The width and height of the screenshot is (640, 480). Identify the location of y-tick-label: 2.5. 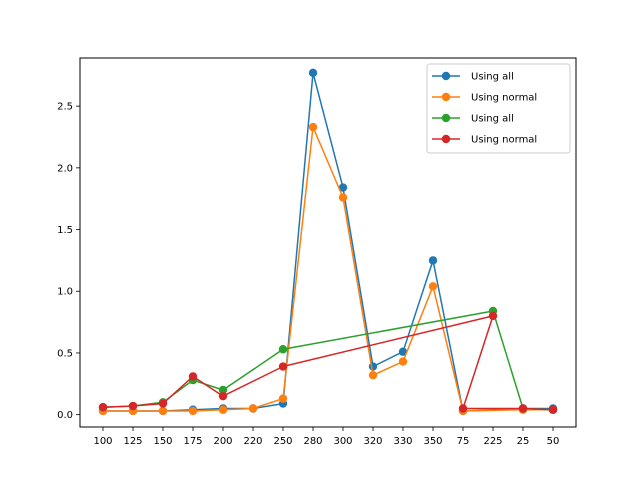
(65, 107).